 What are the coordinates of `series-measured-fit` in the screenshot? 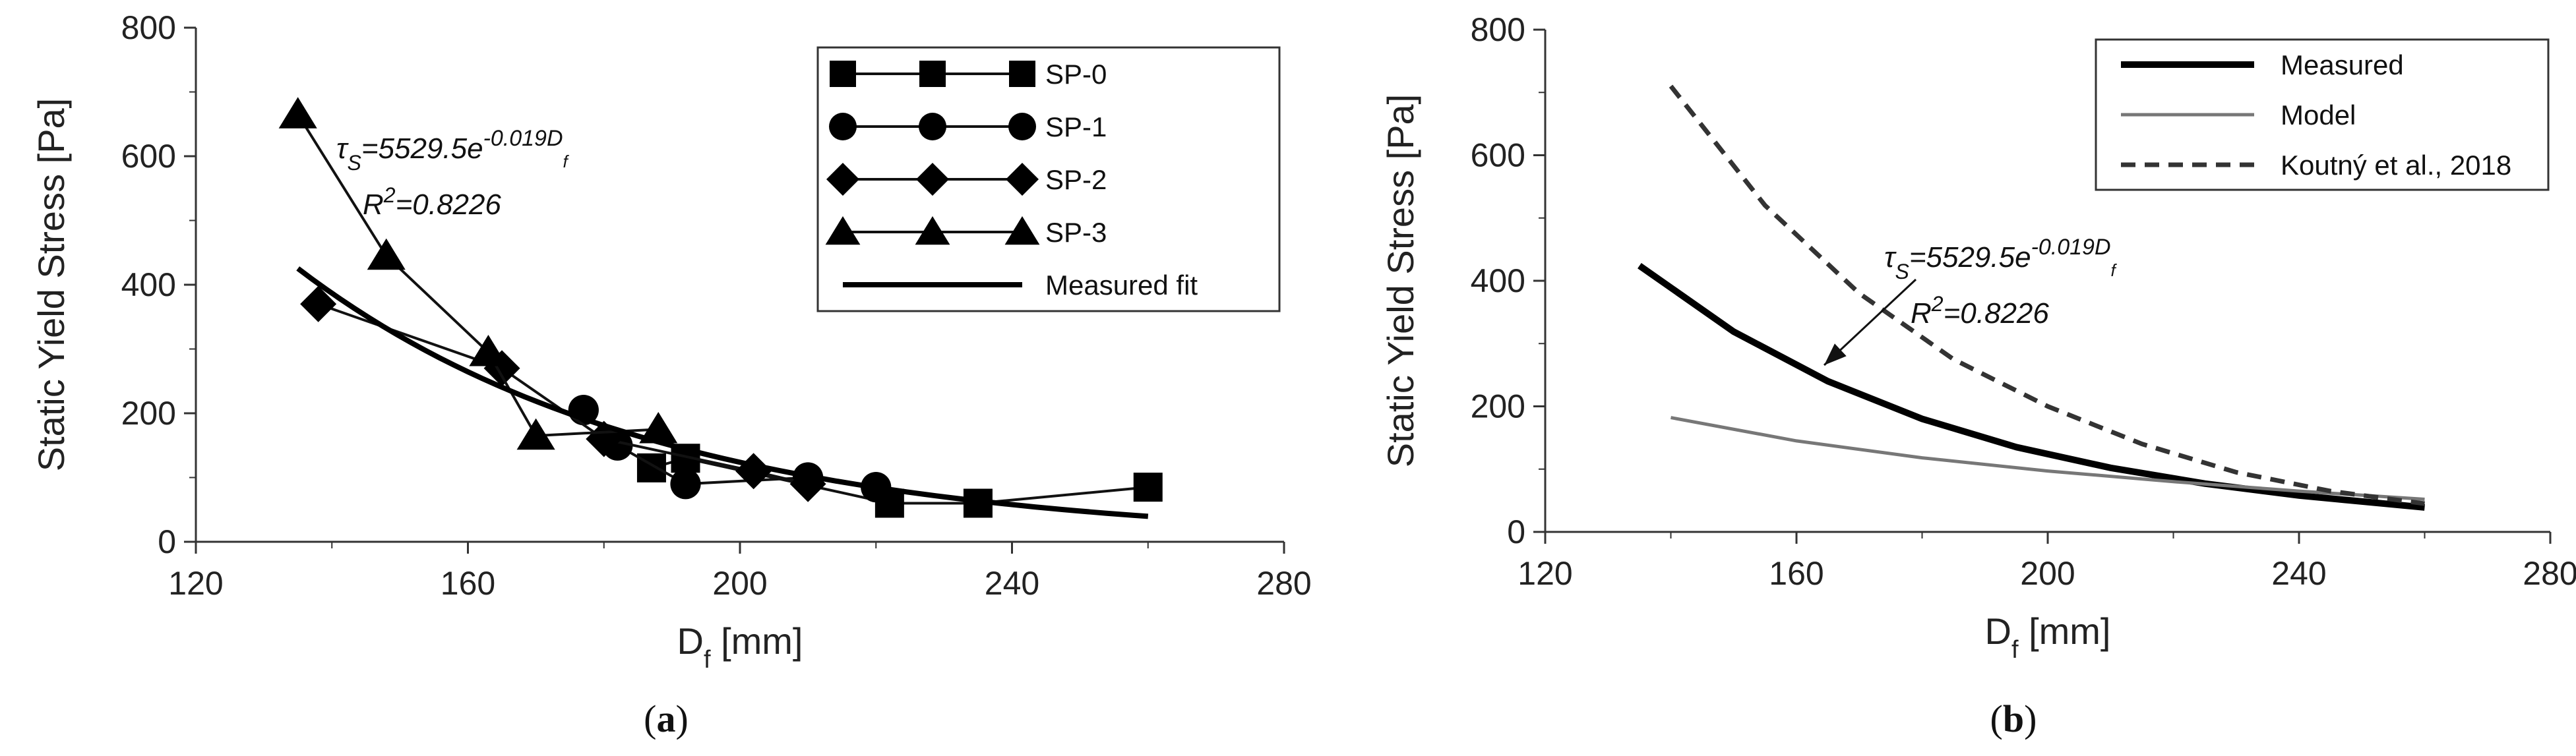 It's located at (722, 392).